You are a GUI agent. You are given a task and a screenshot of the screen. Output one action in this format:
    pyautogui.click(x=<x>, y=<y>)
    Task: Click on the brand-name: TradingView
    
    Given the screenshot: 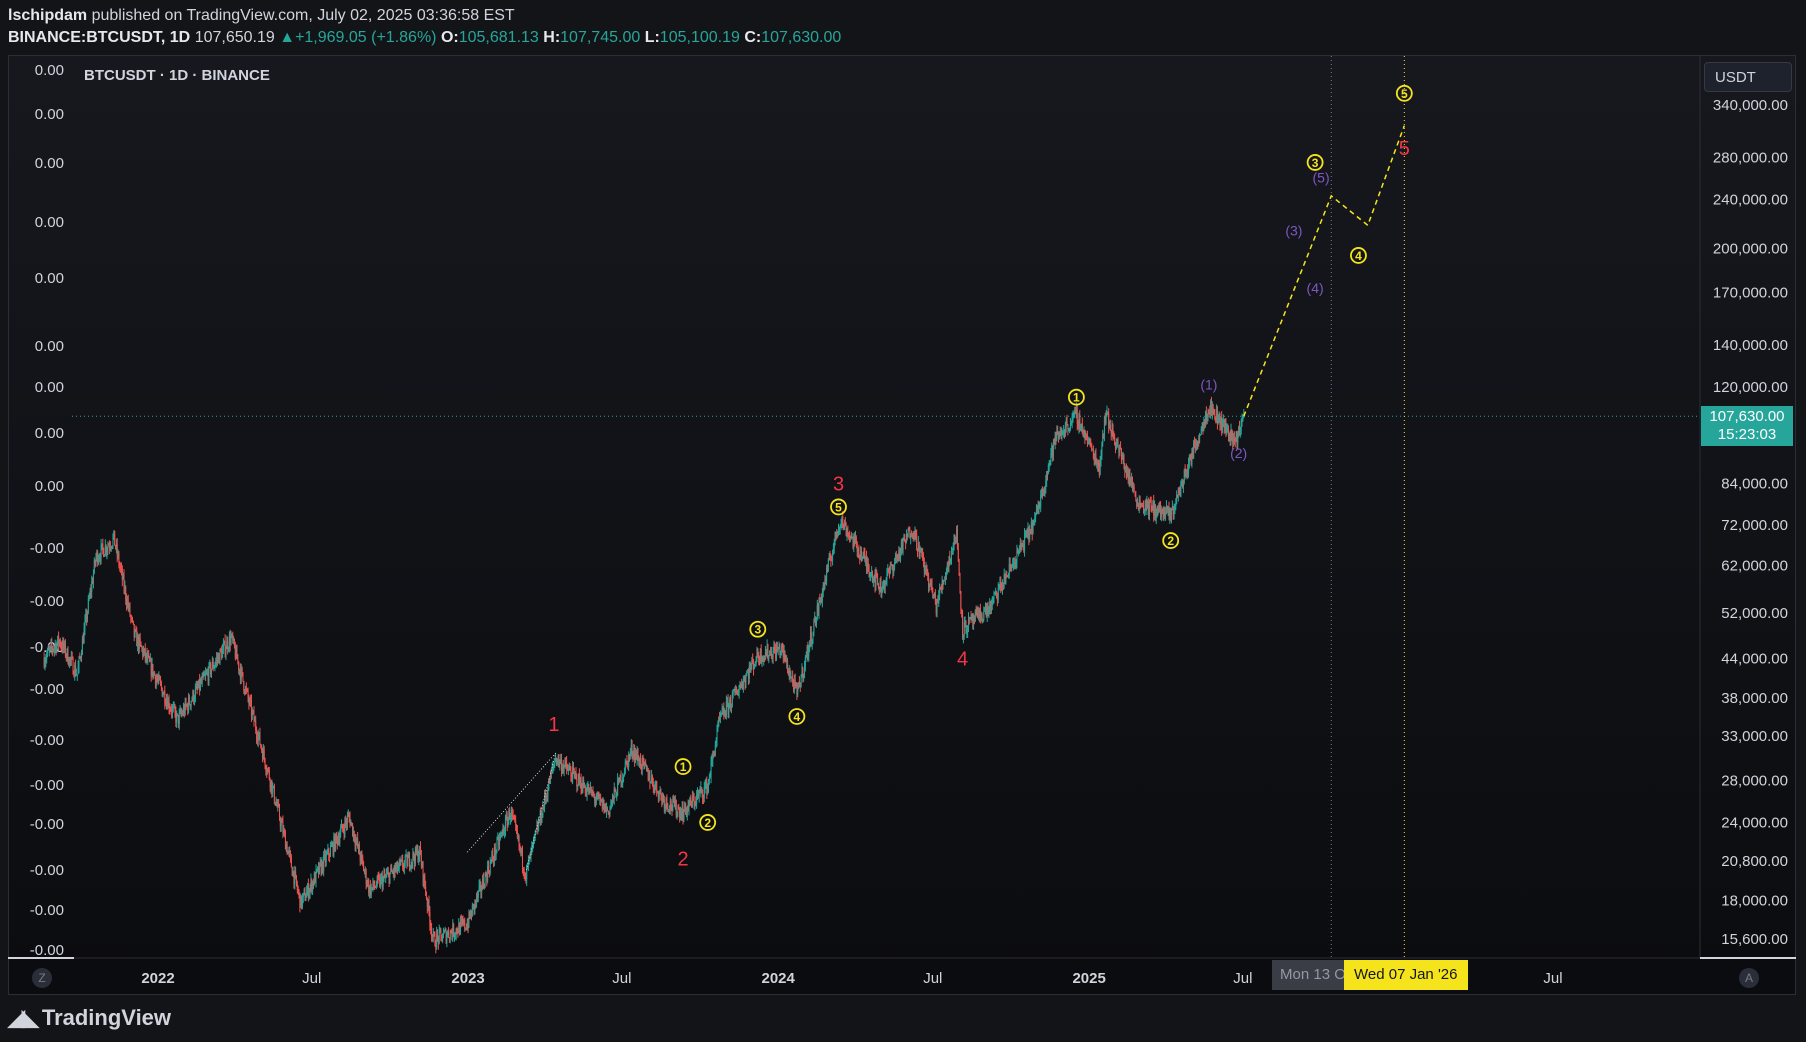 What is the action you would take?
    pyautogui.click(x=106, y=1017)
    